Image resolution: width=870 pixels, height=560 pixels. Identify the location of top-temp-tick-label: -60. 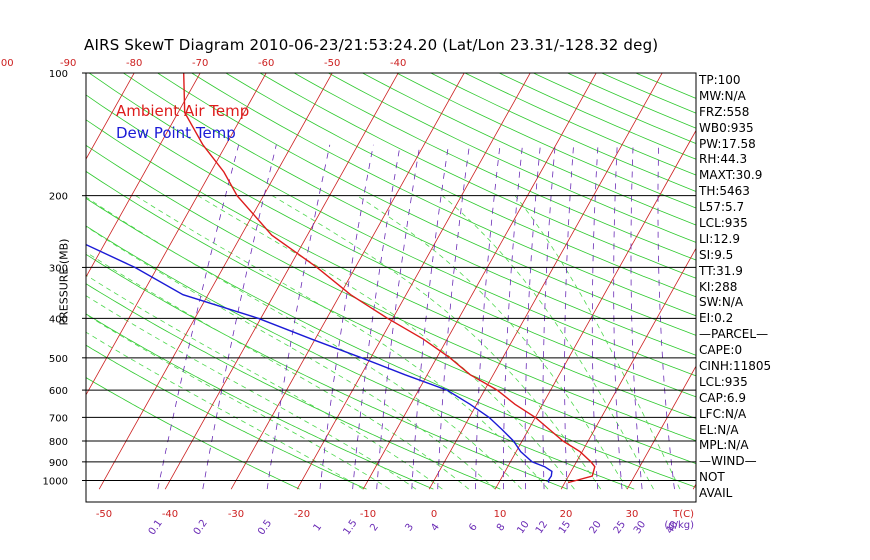
(266, 63).